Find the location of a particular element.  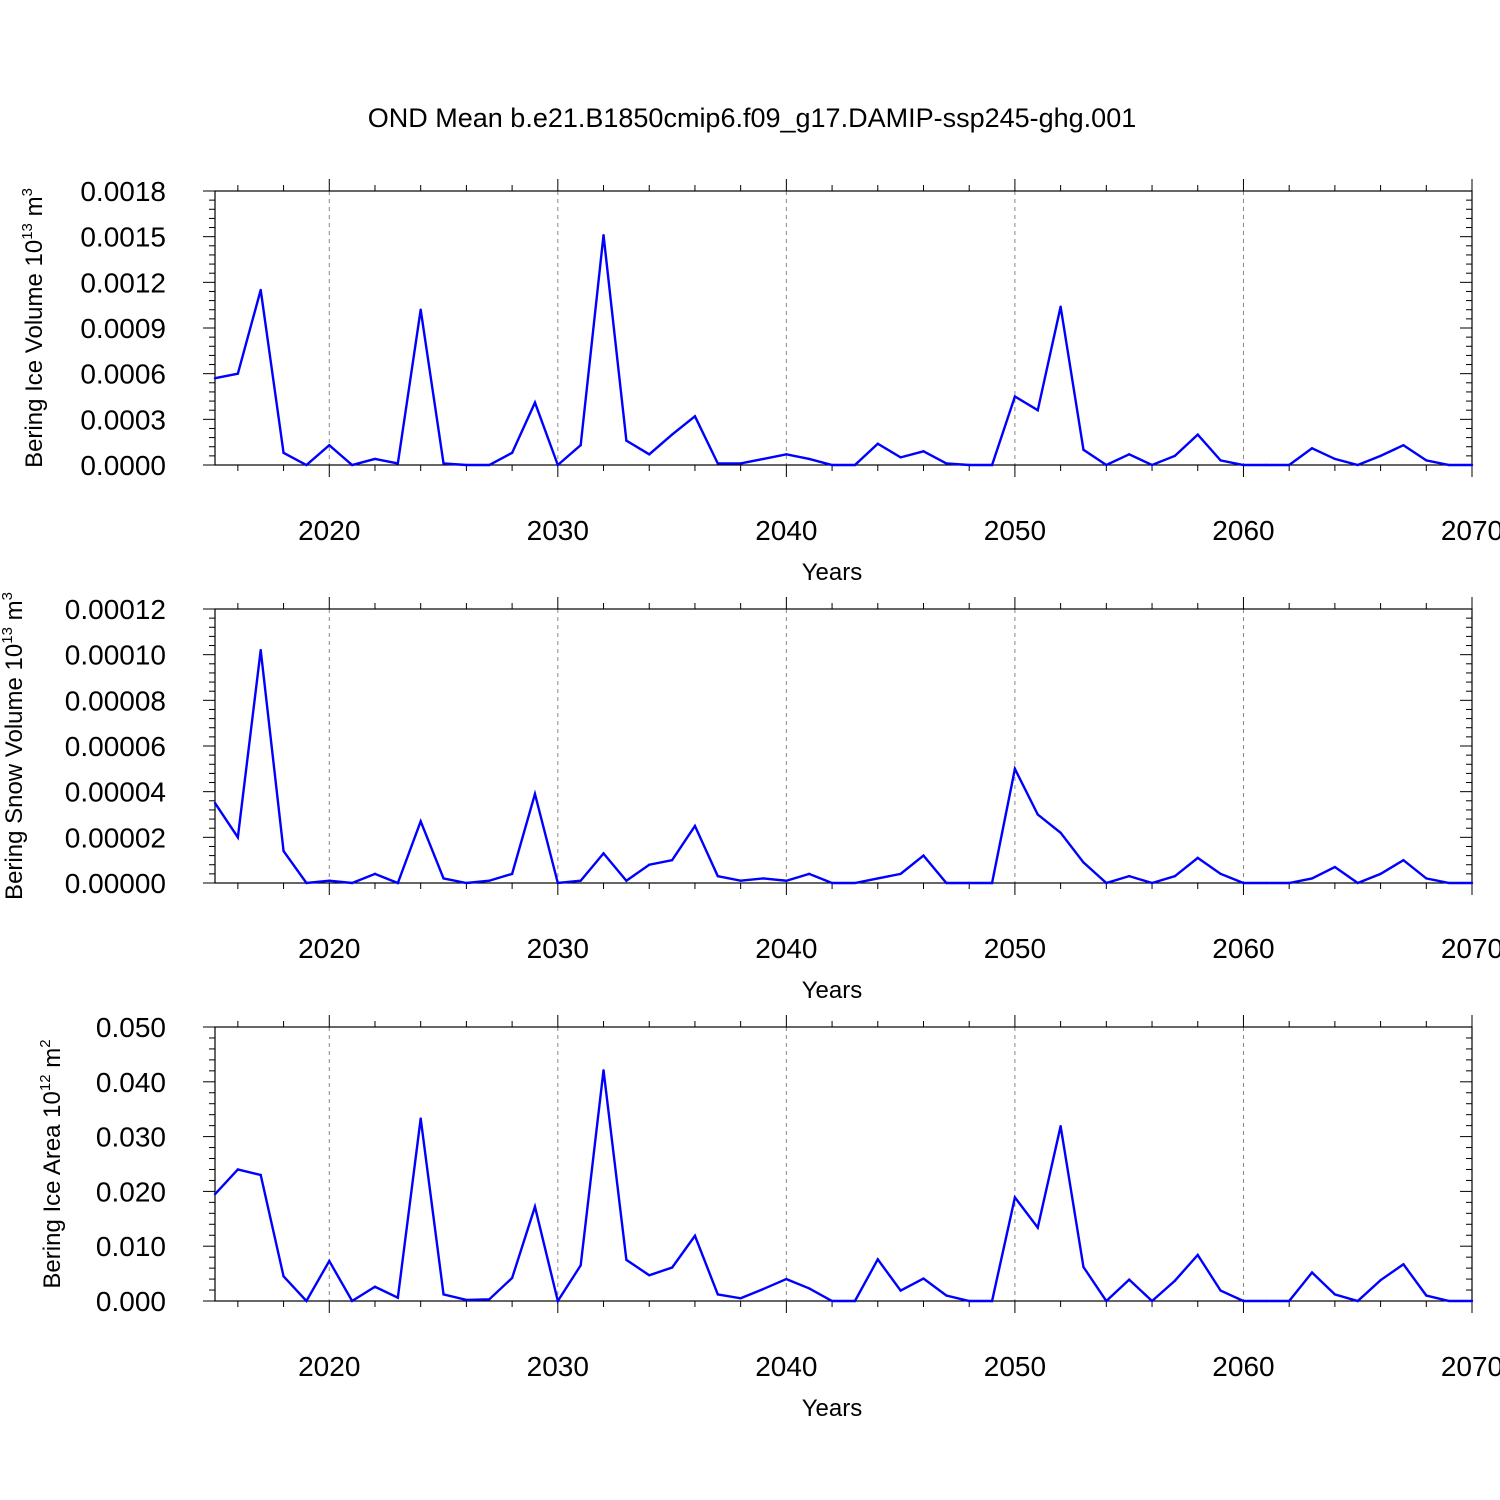

y-axis-label: Bering Ice Volume 1013 m3​ is located at coordinates (33, 328).